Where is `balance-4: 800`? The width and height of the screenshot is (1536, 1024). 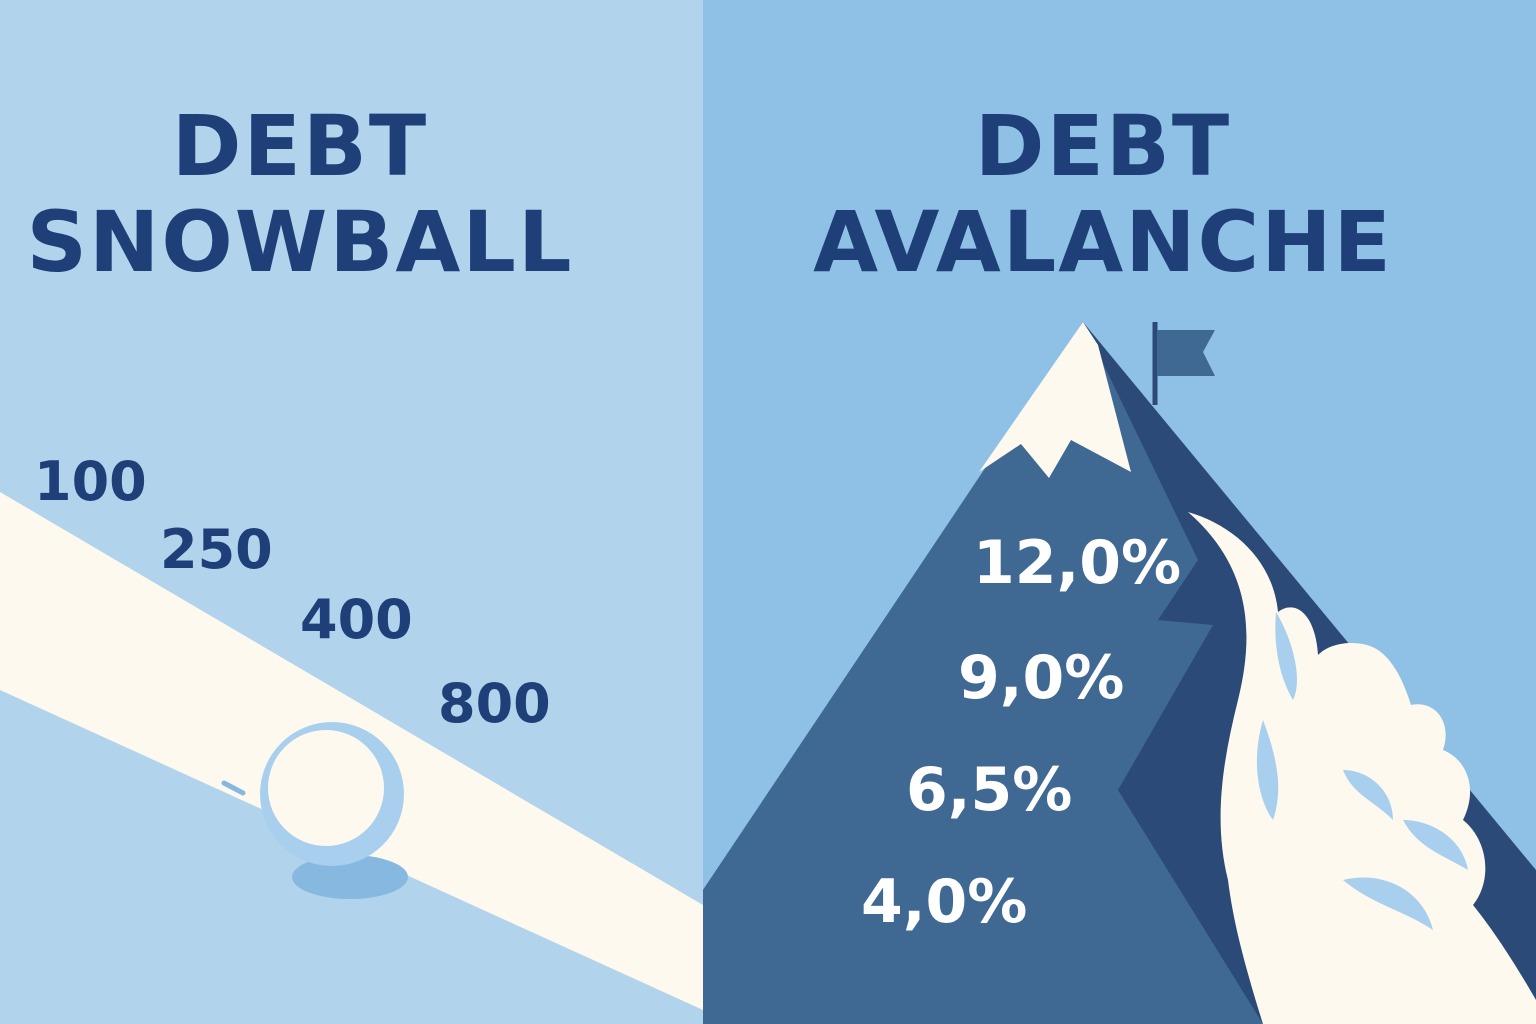 balance-4: 800 is located at coordinates (494, 703).